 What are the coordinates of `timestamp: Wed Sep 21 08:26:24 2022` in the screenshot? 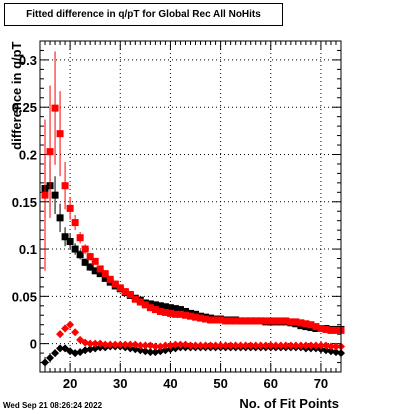 It's located at (53, 405).